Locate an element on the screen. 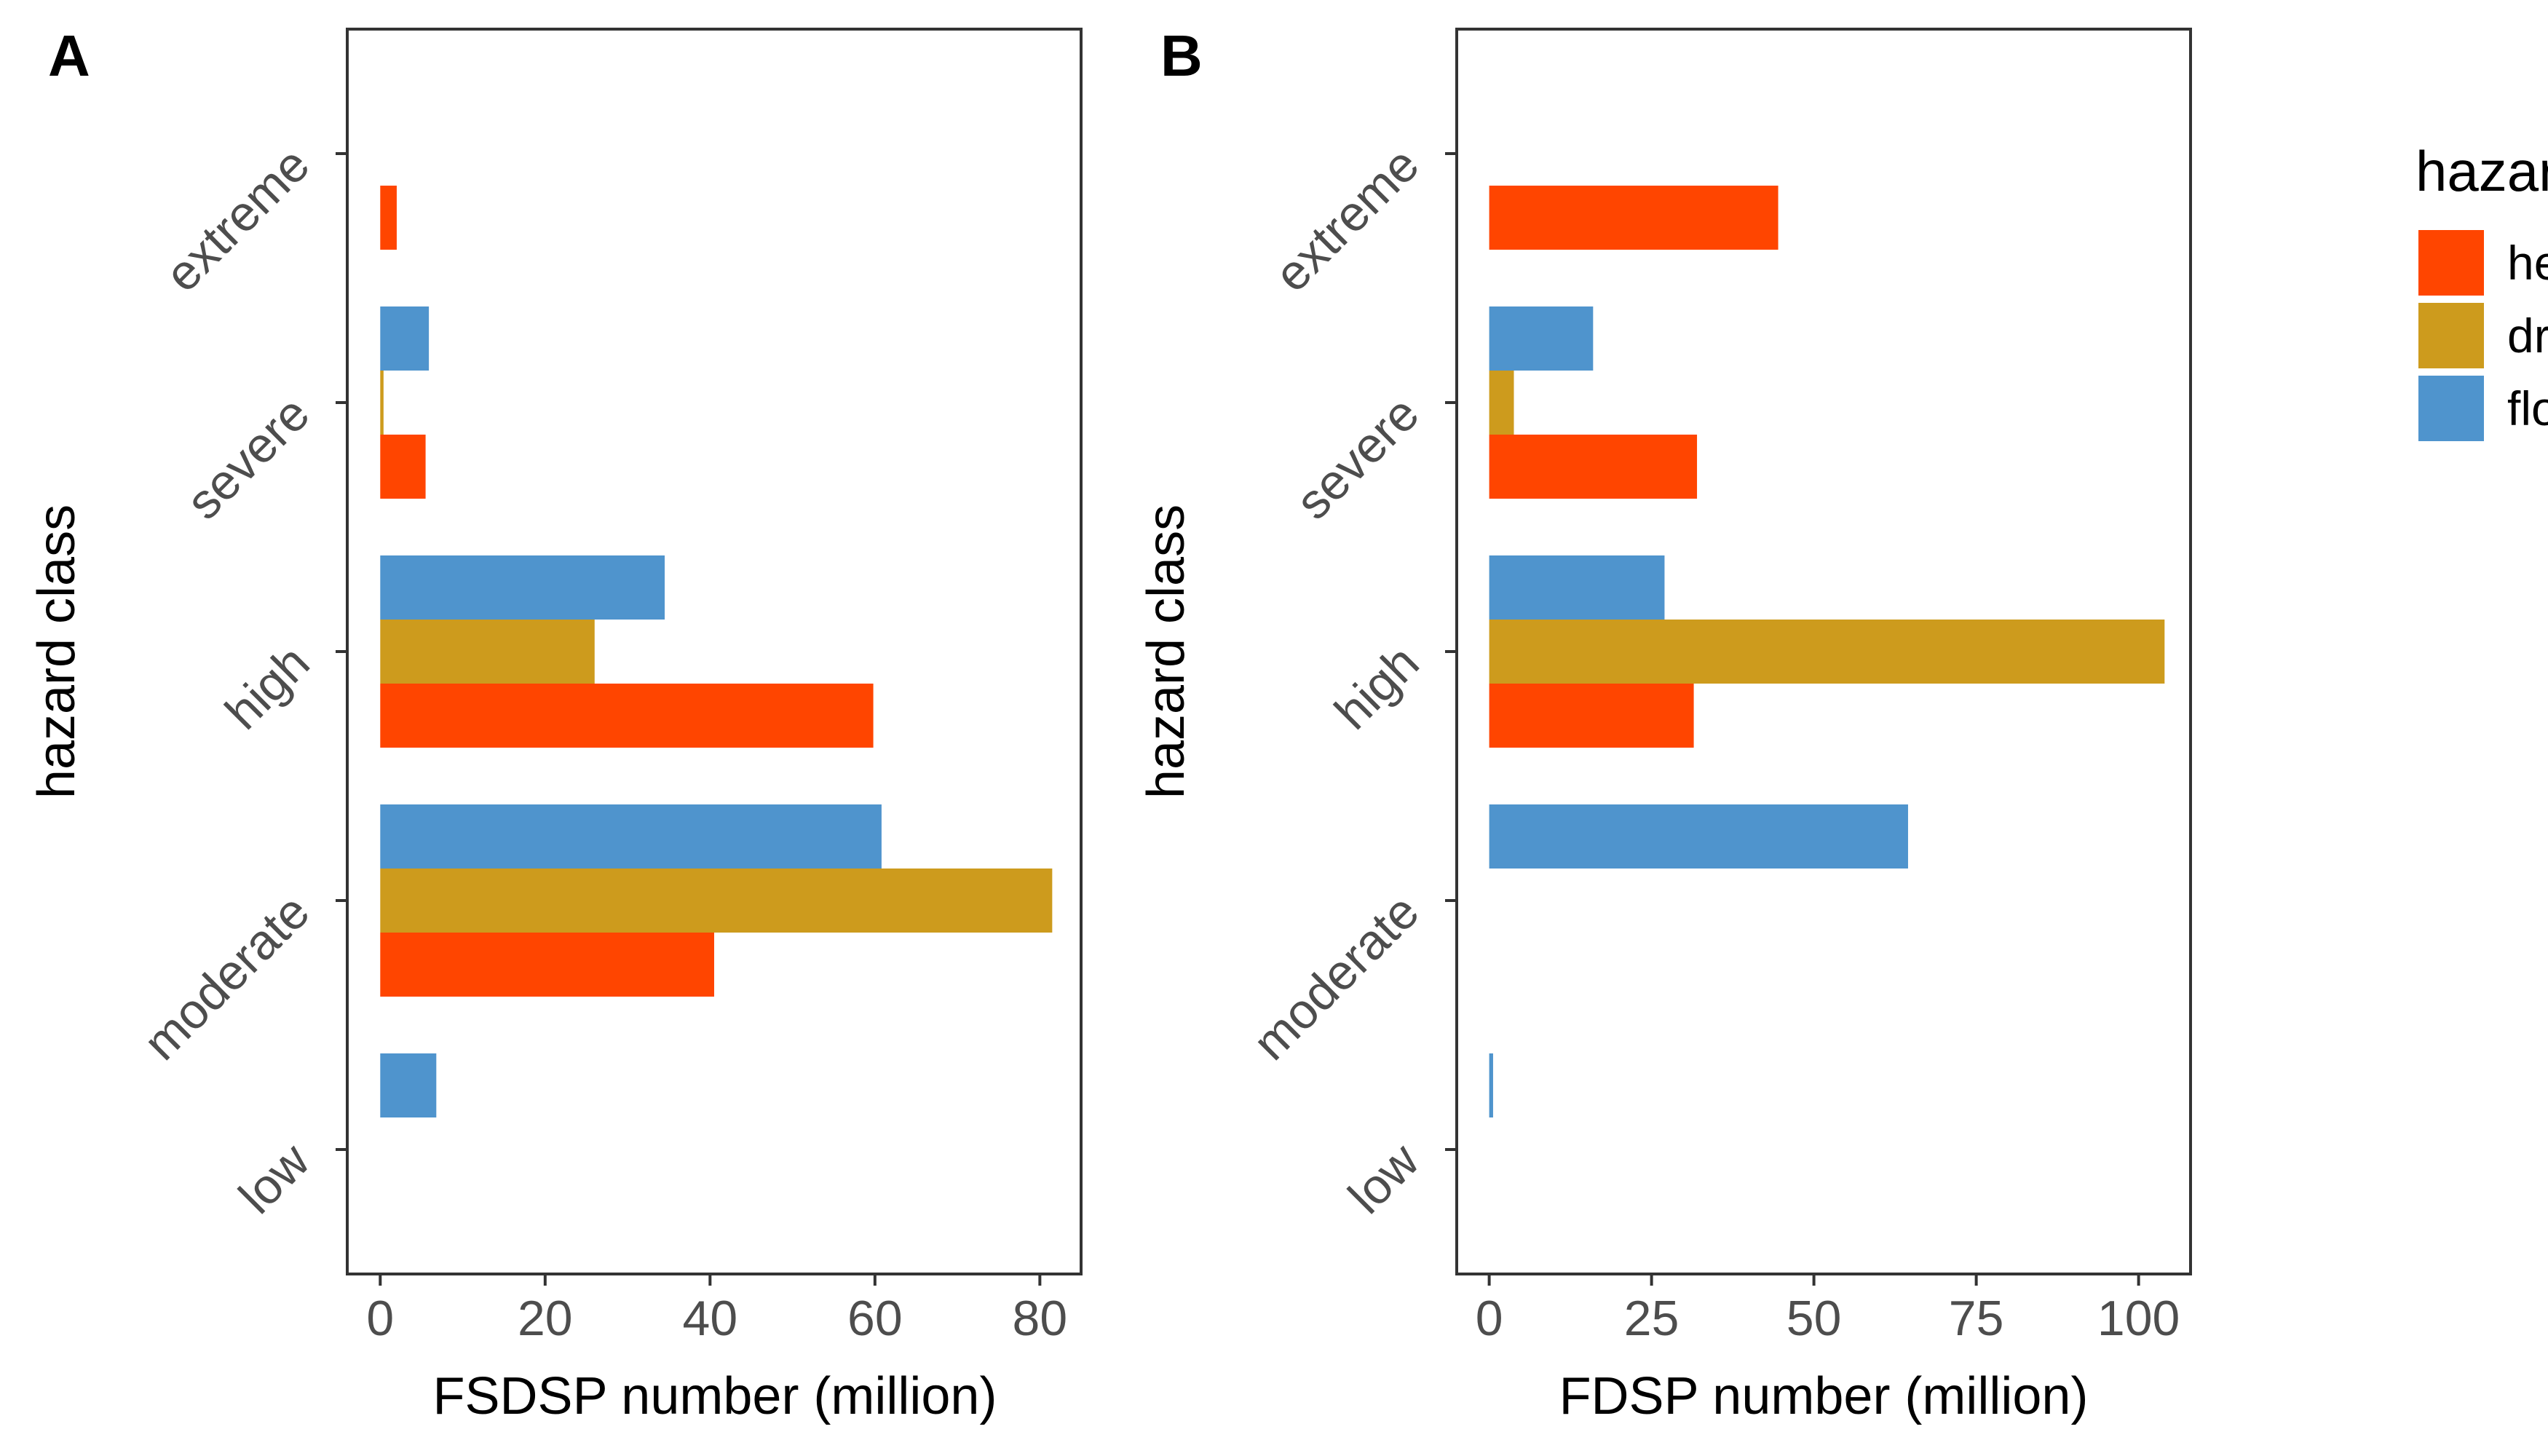  panel-b-label: B is located at coordinates (1181, 55).